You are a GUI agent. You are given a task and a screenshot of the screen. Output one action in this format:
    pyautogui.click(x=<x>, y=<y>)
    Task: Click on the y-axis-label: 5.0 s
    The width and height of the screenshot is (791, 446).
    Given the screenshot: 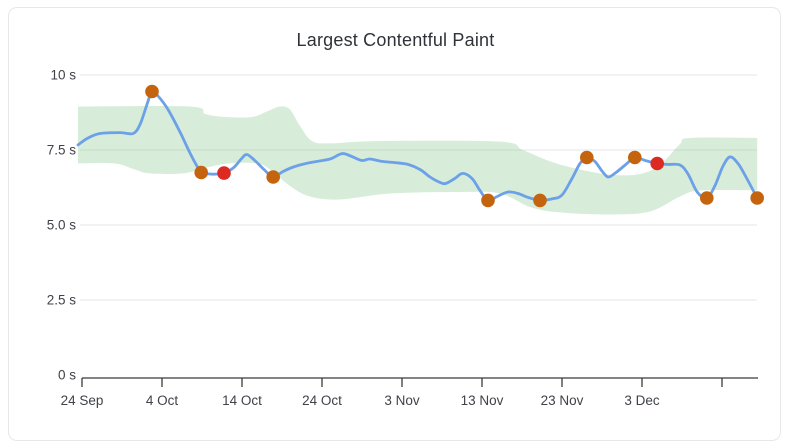 What is the action you would take?
    pyautogui.click(x=62, y=225)
    